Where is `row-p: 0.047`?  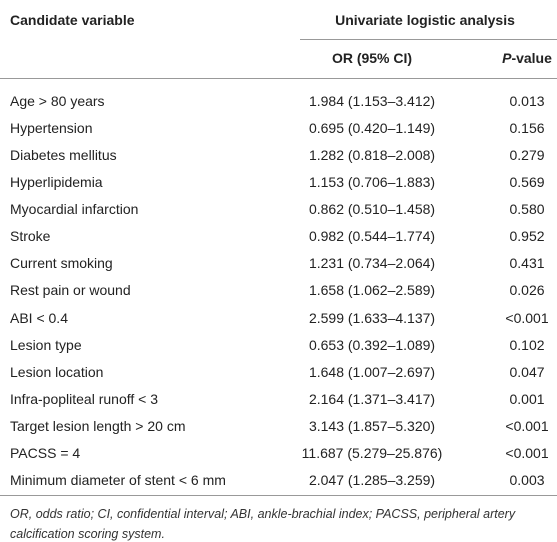 row-p: 0.047 is located at coordinates (527, 371).